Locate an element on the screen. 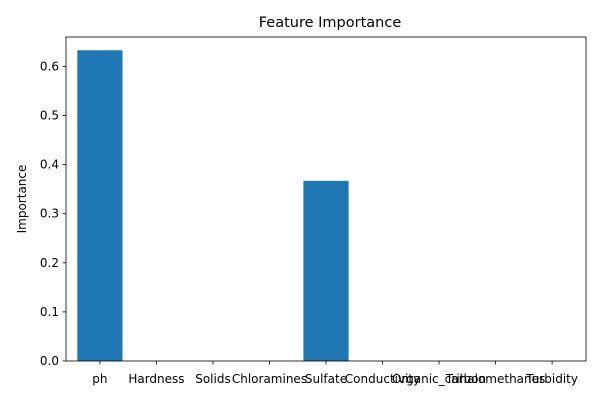  y-axis-label: Importance is located at coordinates (22, 199).